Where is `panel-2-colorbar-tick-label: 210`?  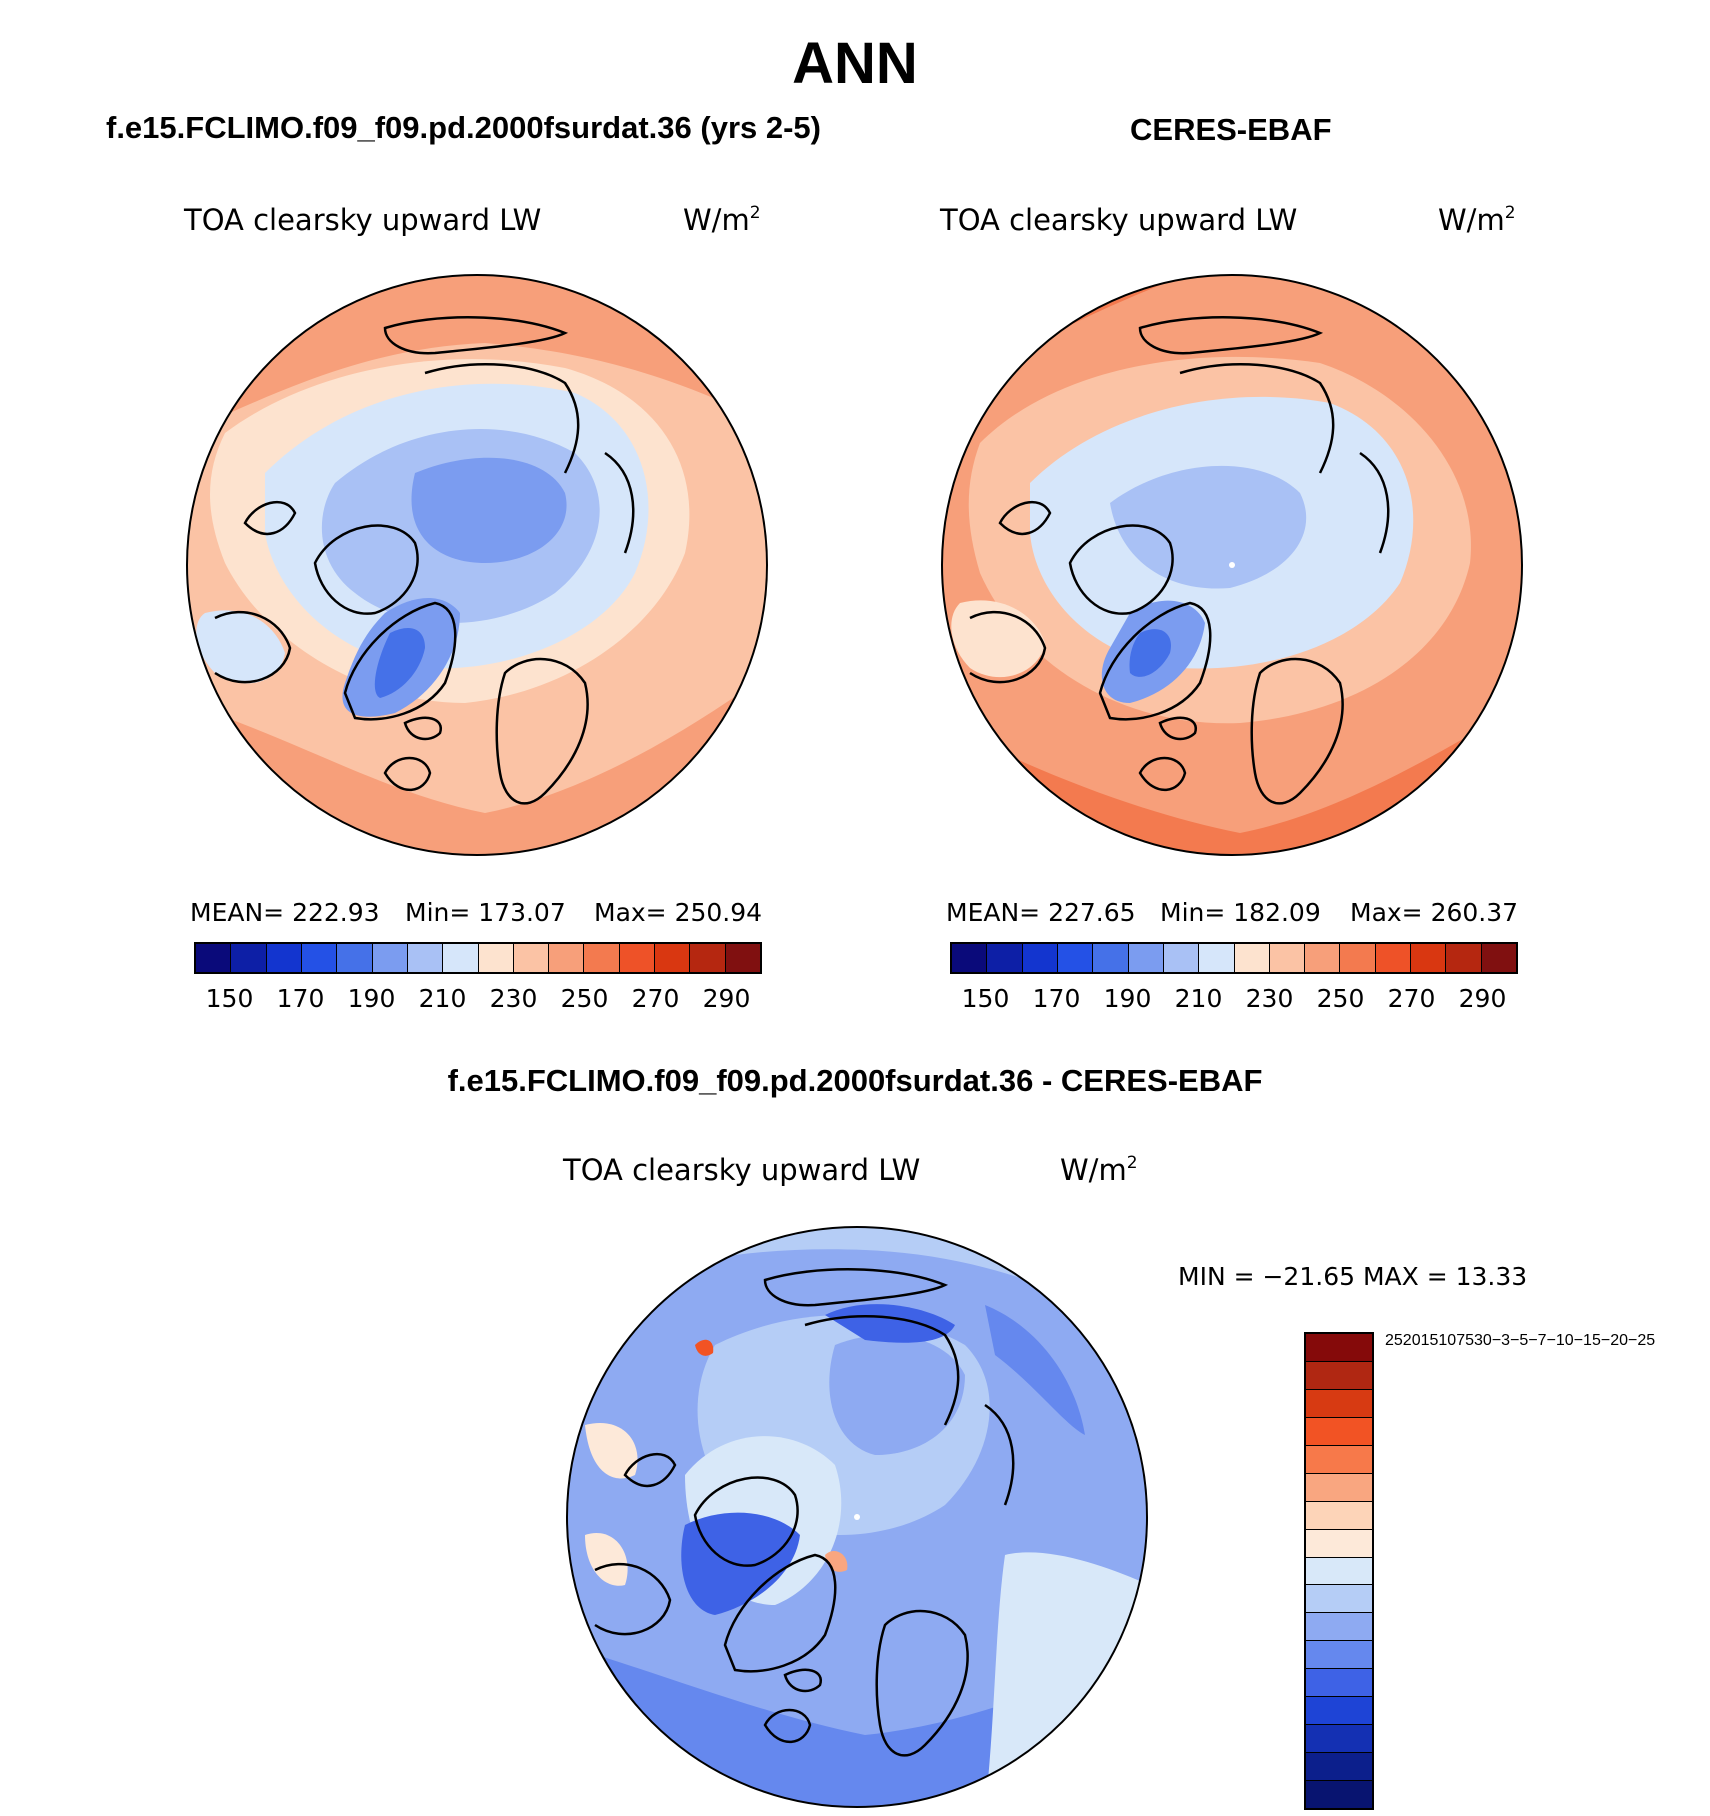 panel-2-colorbar-tick-label: 210 is located at coordinates (1198, 998).